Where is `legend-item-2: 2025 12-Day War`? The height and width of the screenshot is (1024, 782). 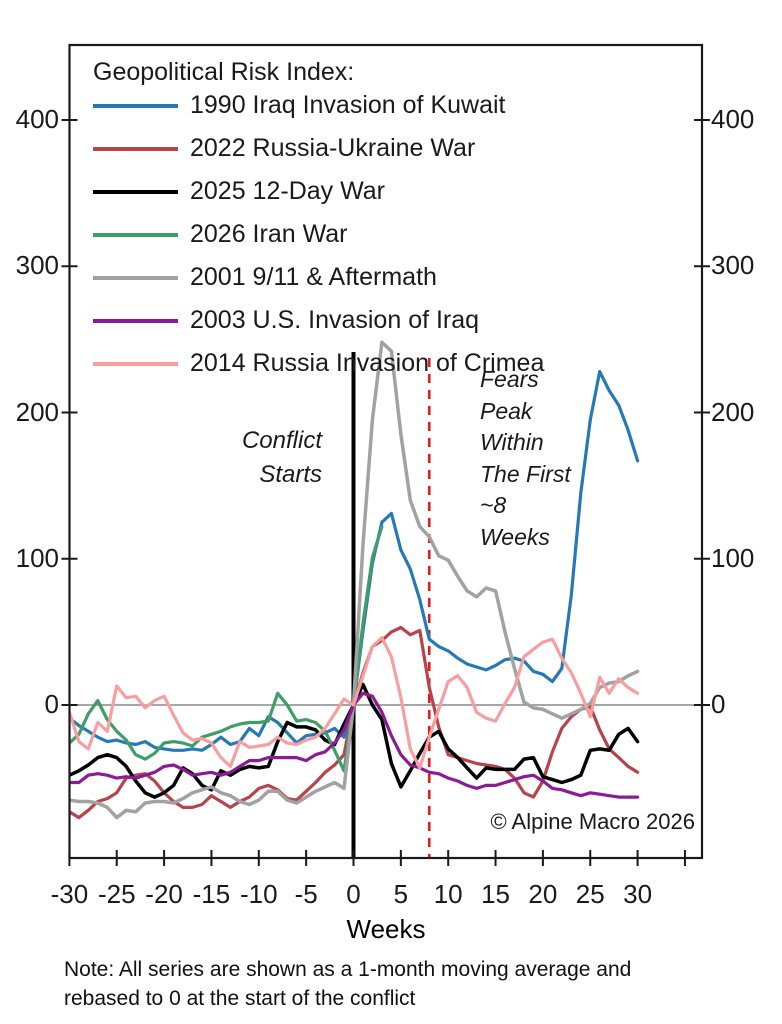 legend-item-2: 2025 12-Day War is located at coordinates (318, 191).